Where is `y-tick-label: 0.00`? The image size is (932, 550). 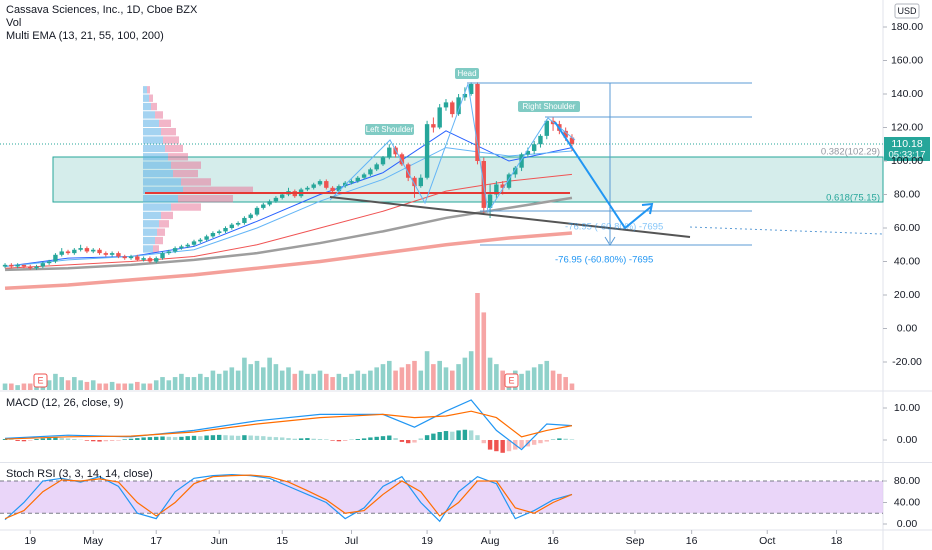
y-tick-label: 0.00 is located at coordinates (907, 524).